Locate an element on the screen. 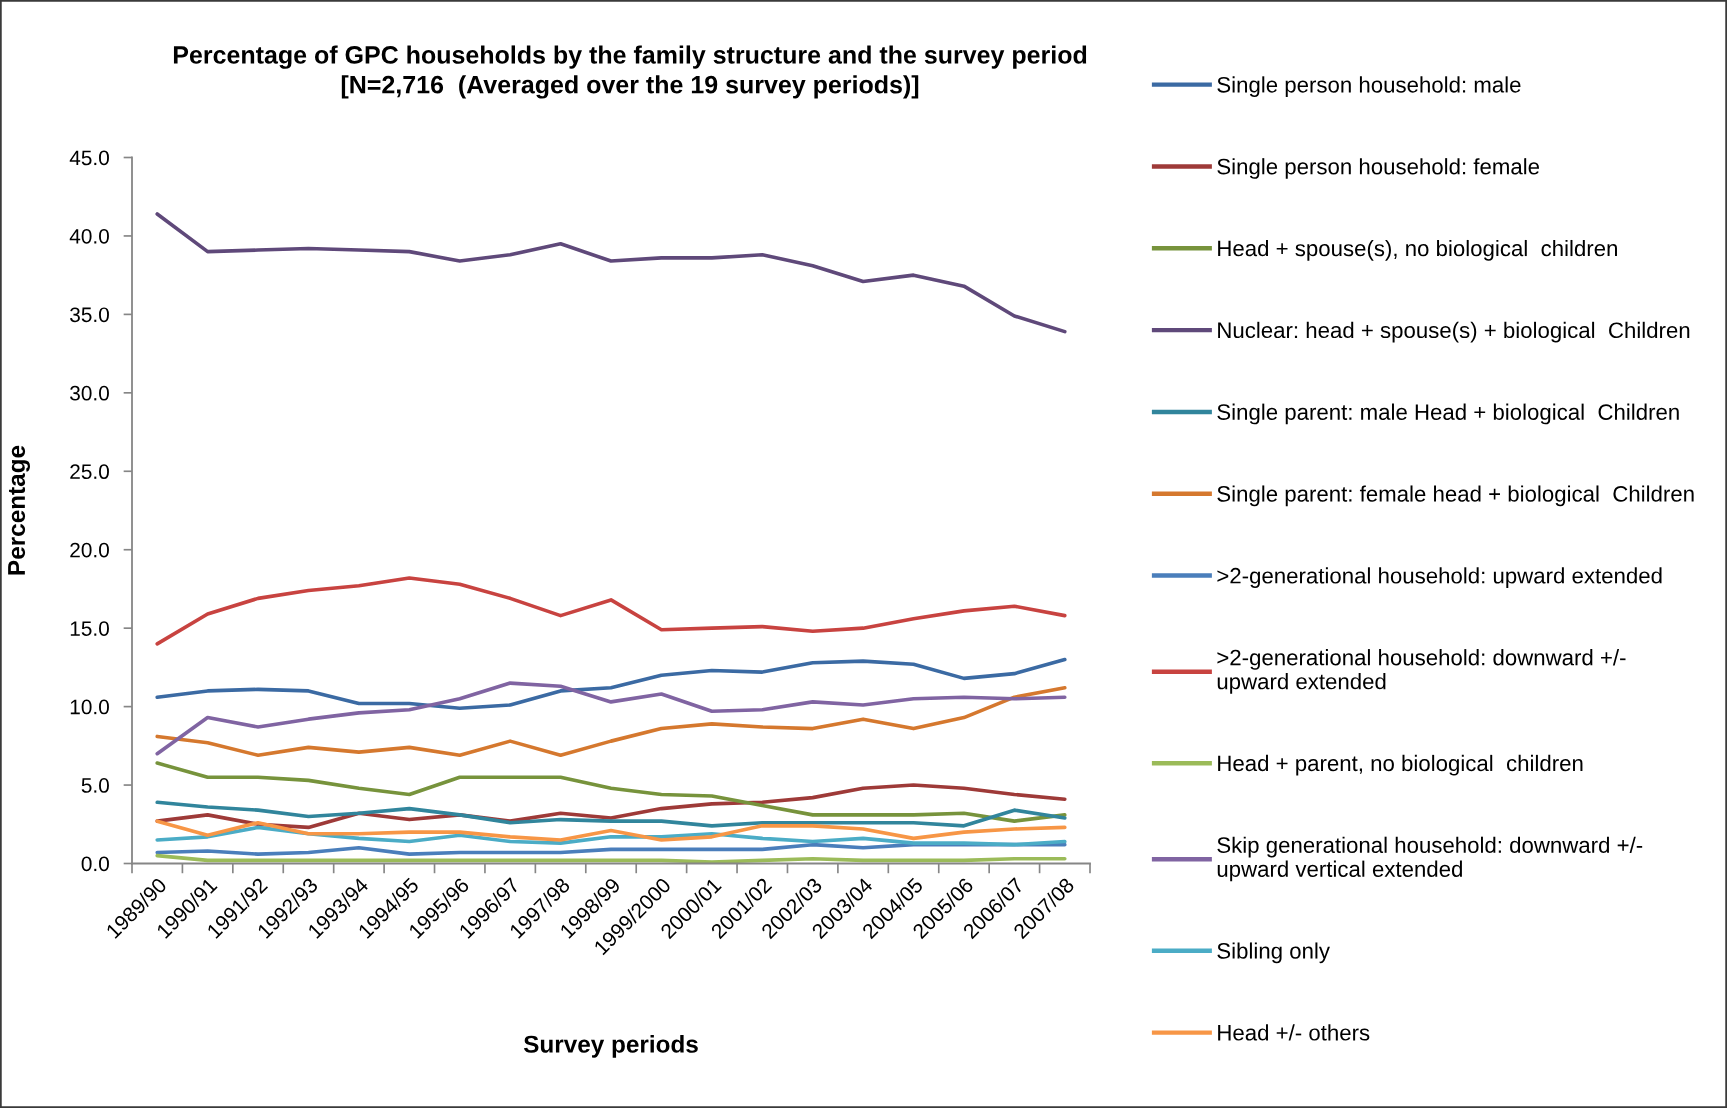 The width and height of the screenshot is (1727, 1108). y-tick-label: 15.0 is located at coordinates (89, 628).